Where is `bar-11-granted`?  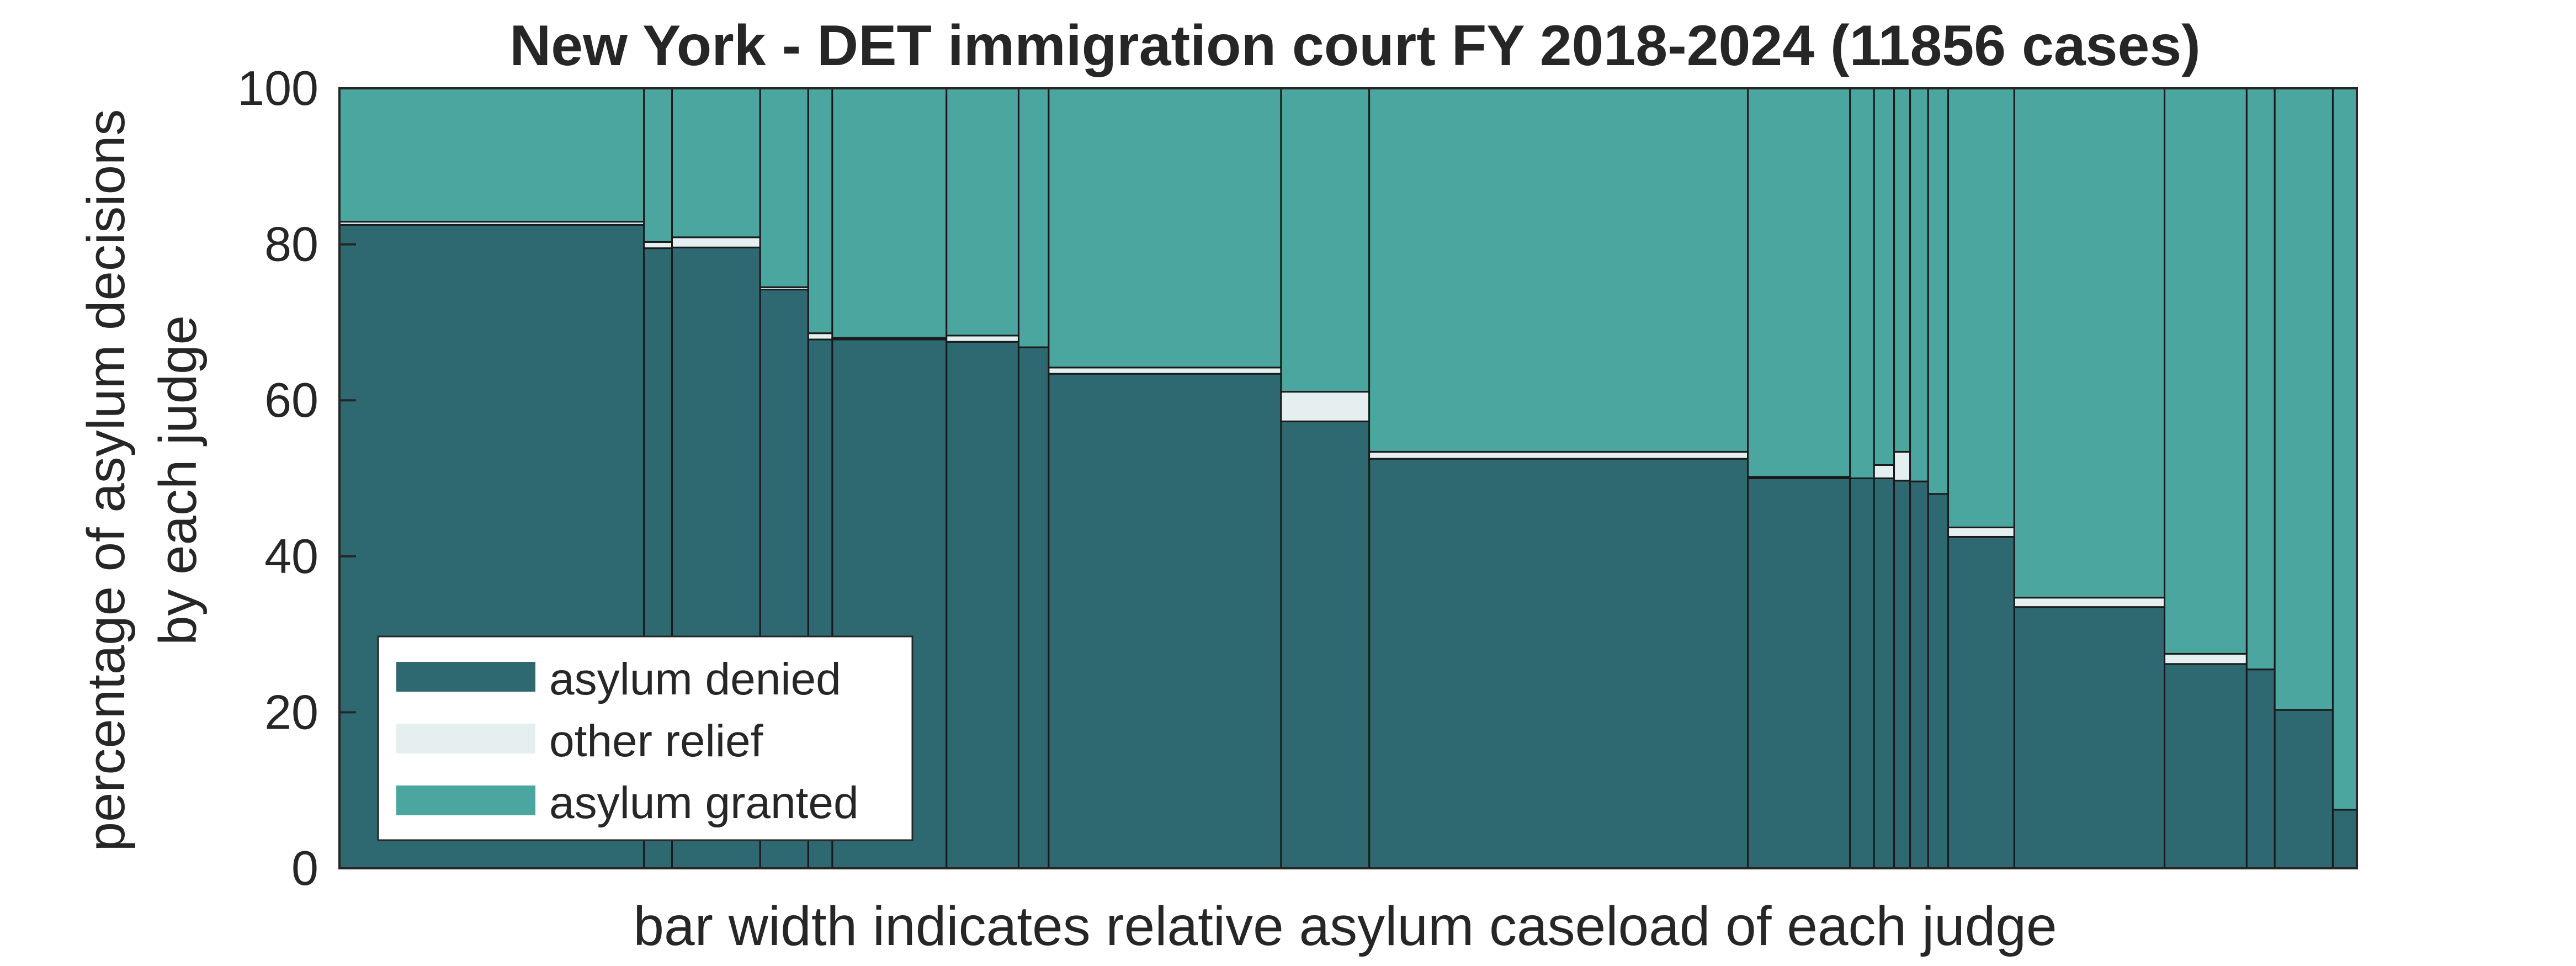 bar-11-granted is located at coordinates (1558, 270).